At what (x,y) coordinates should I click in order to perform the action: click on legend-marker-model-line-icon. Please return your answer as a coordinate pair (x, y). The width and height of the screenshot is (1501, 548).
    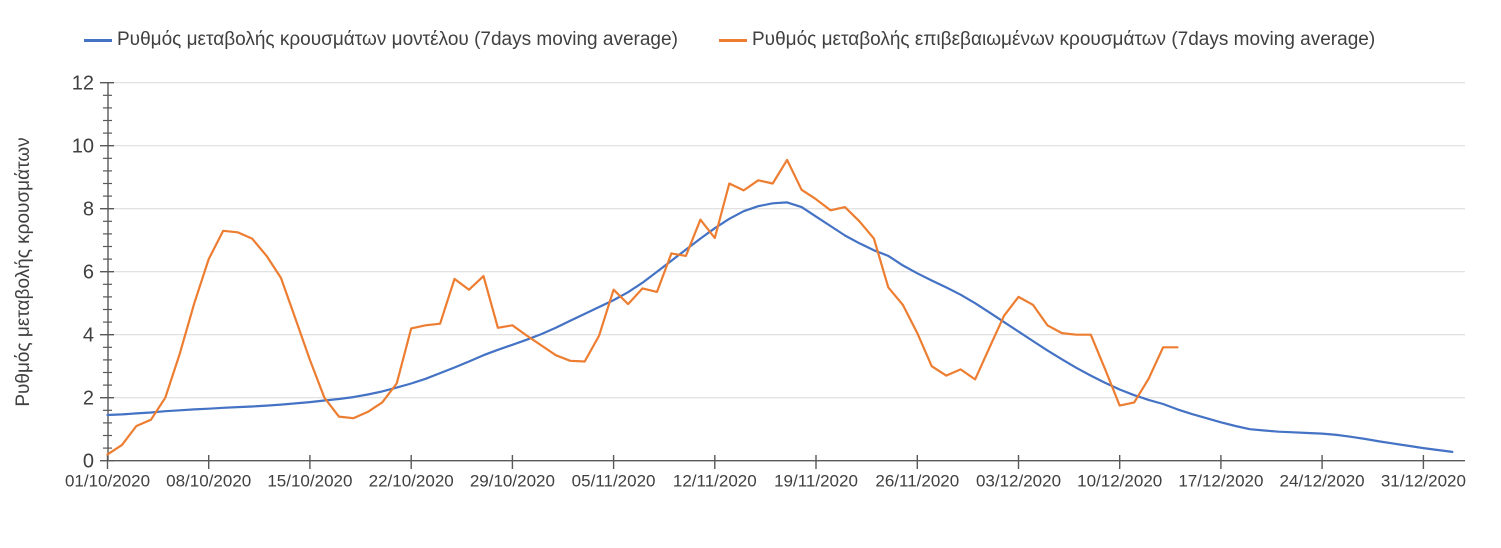
    Looking at the image, I should click on (98, 40).